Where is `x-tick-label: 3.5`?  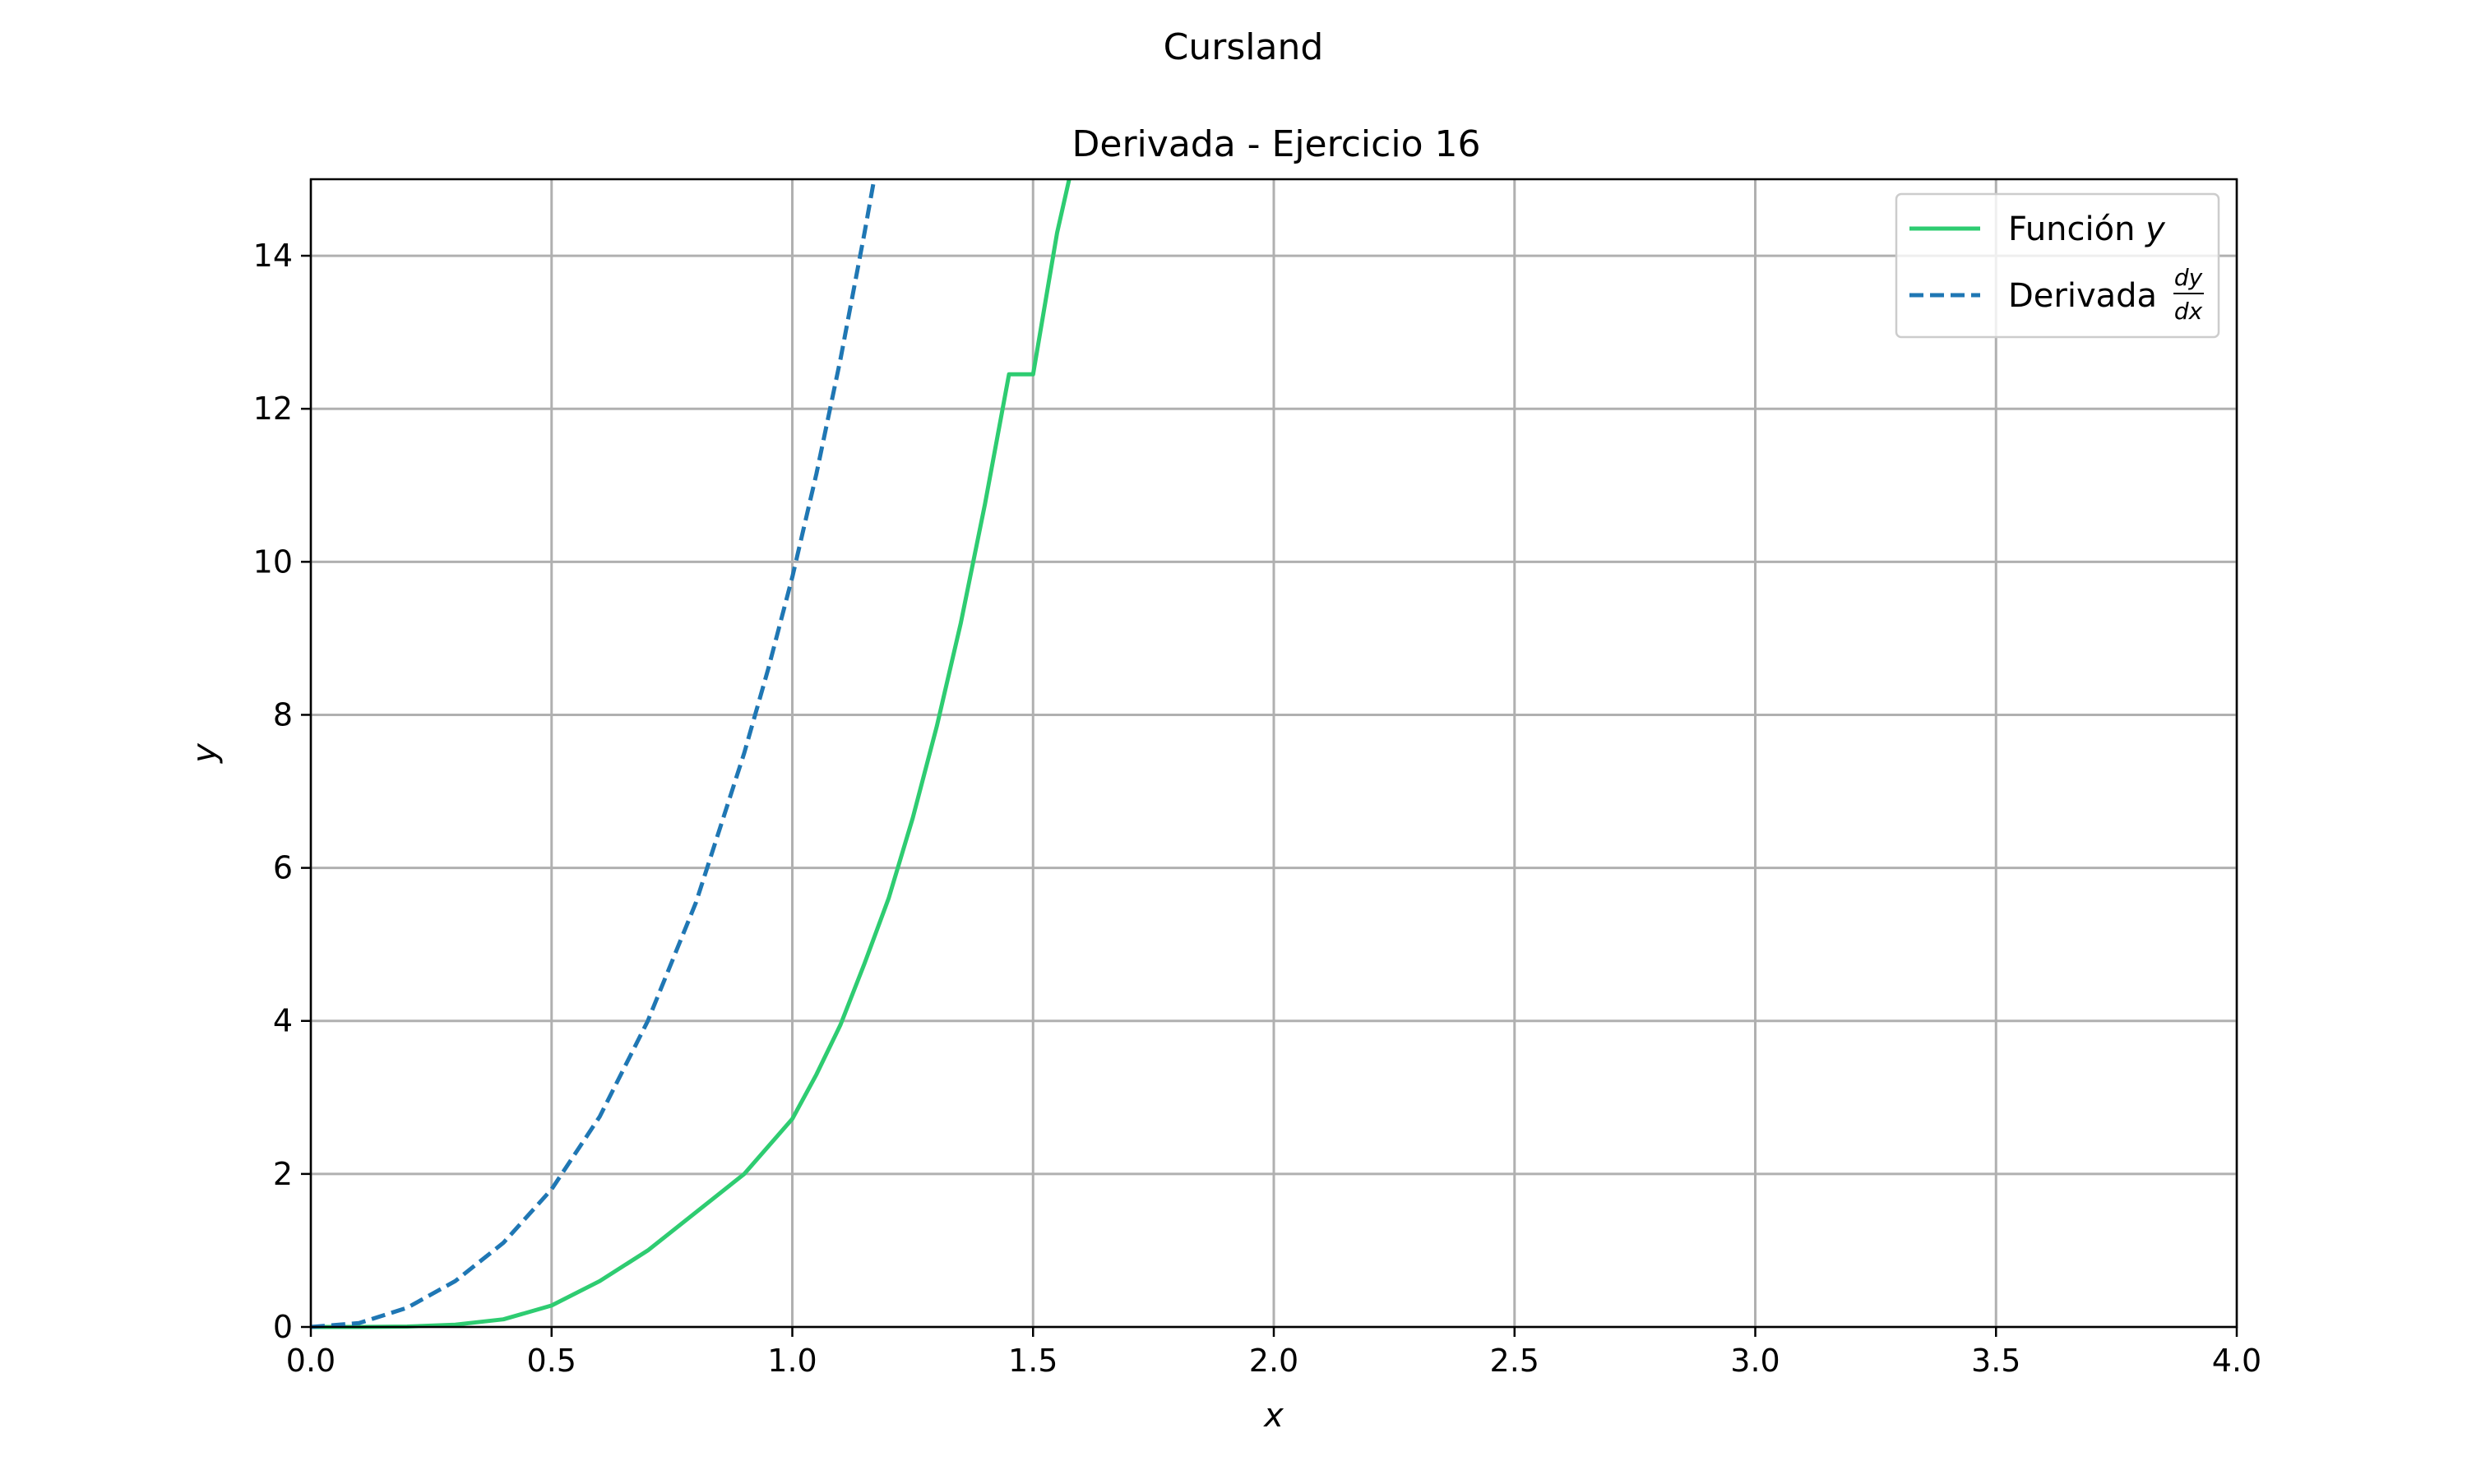 x-tick-label: 3.5 is located at coordinates (1996, 1361).